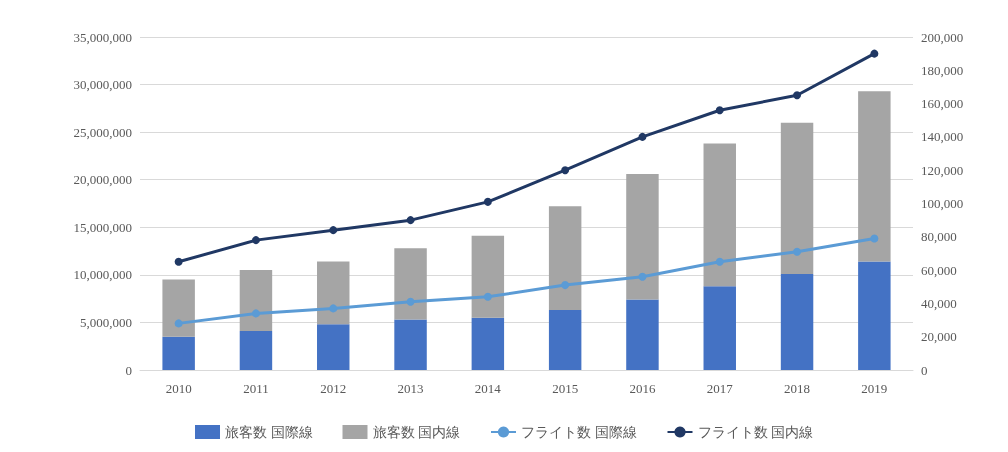 The width and height of the screenshot is (1008, 452). Describe the element at coordinates (102, 180) in the screenshot. I see `y-tick-label: 20,000,000` at that location.